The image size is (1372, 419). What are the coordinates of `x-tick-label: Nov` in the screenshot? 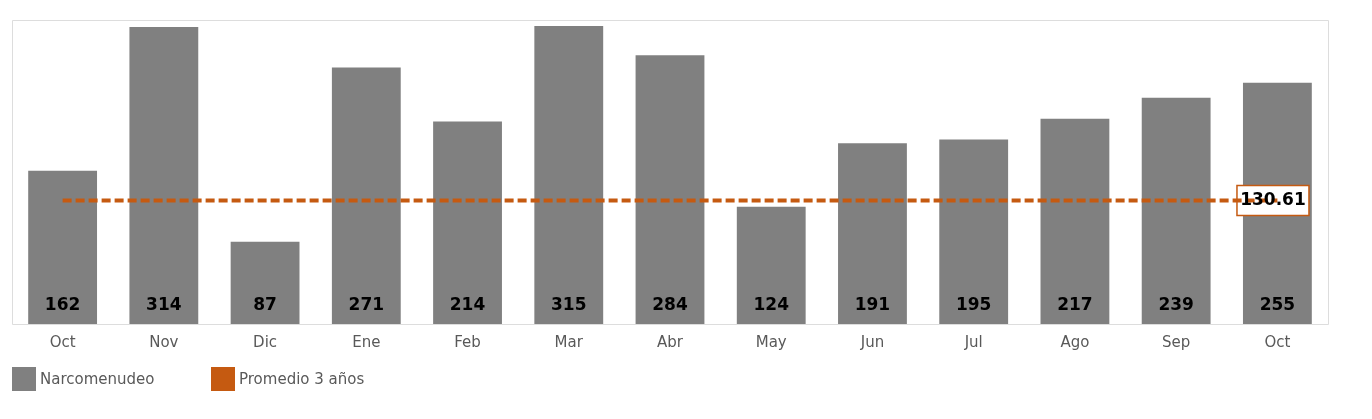 It's located at (164, 341).